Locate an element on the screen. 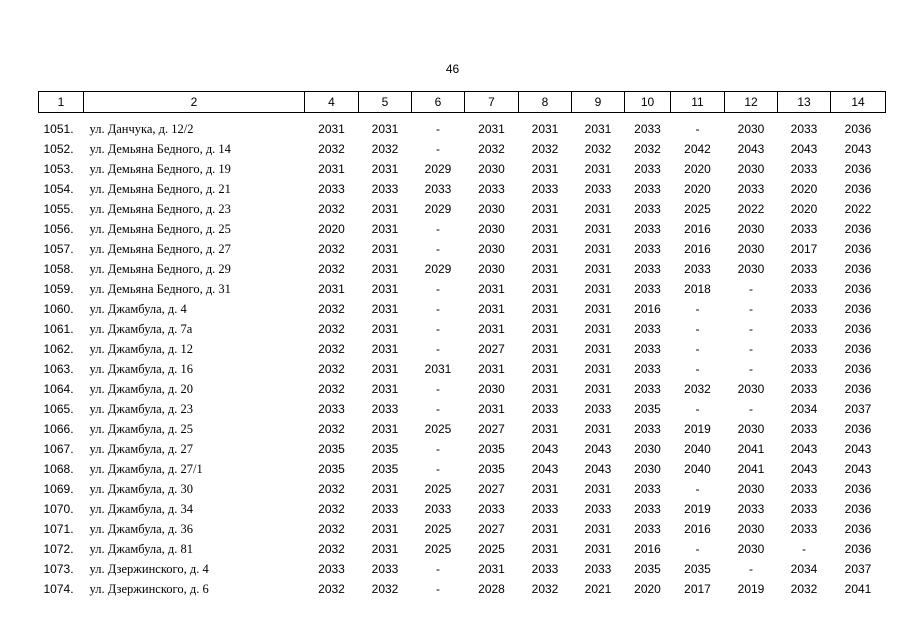 This screenshot has height=640, width=905. row-value: 2040 is located at coordinates (697, 449).